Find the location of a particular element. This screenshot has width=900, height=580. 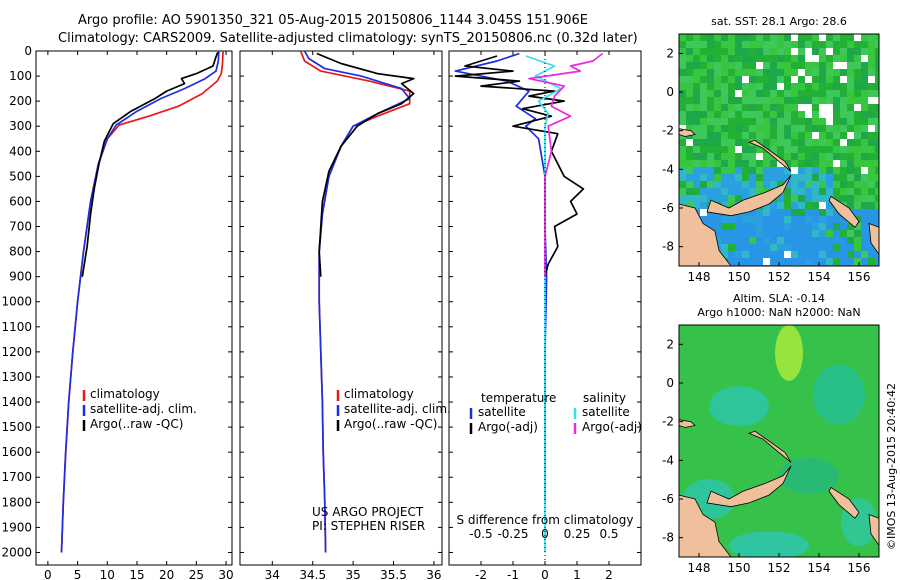

sst-map-ytick-label: 0 is located at coordinates (670, 92).